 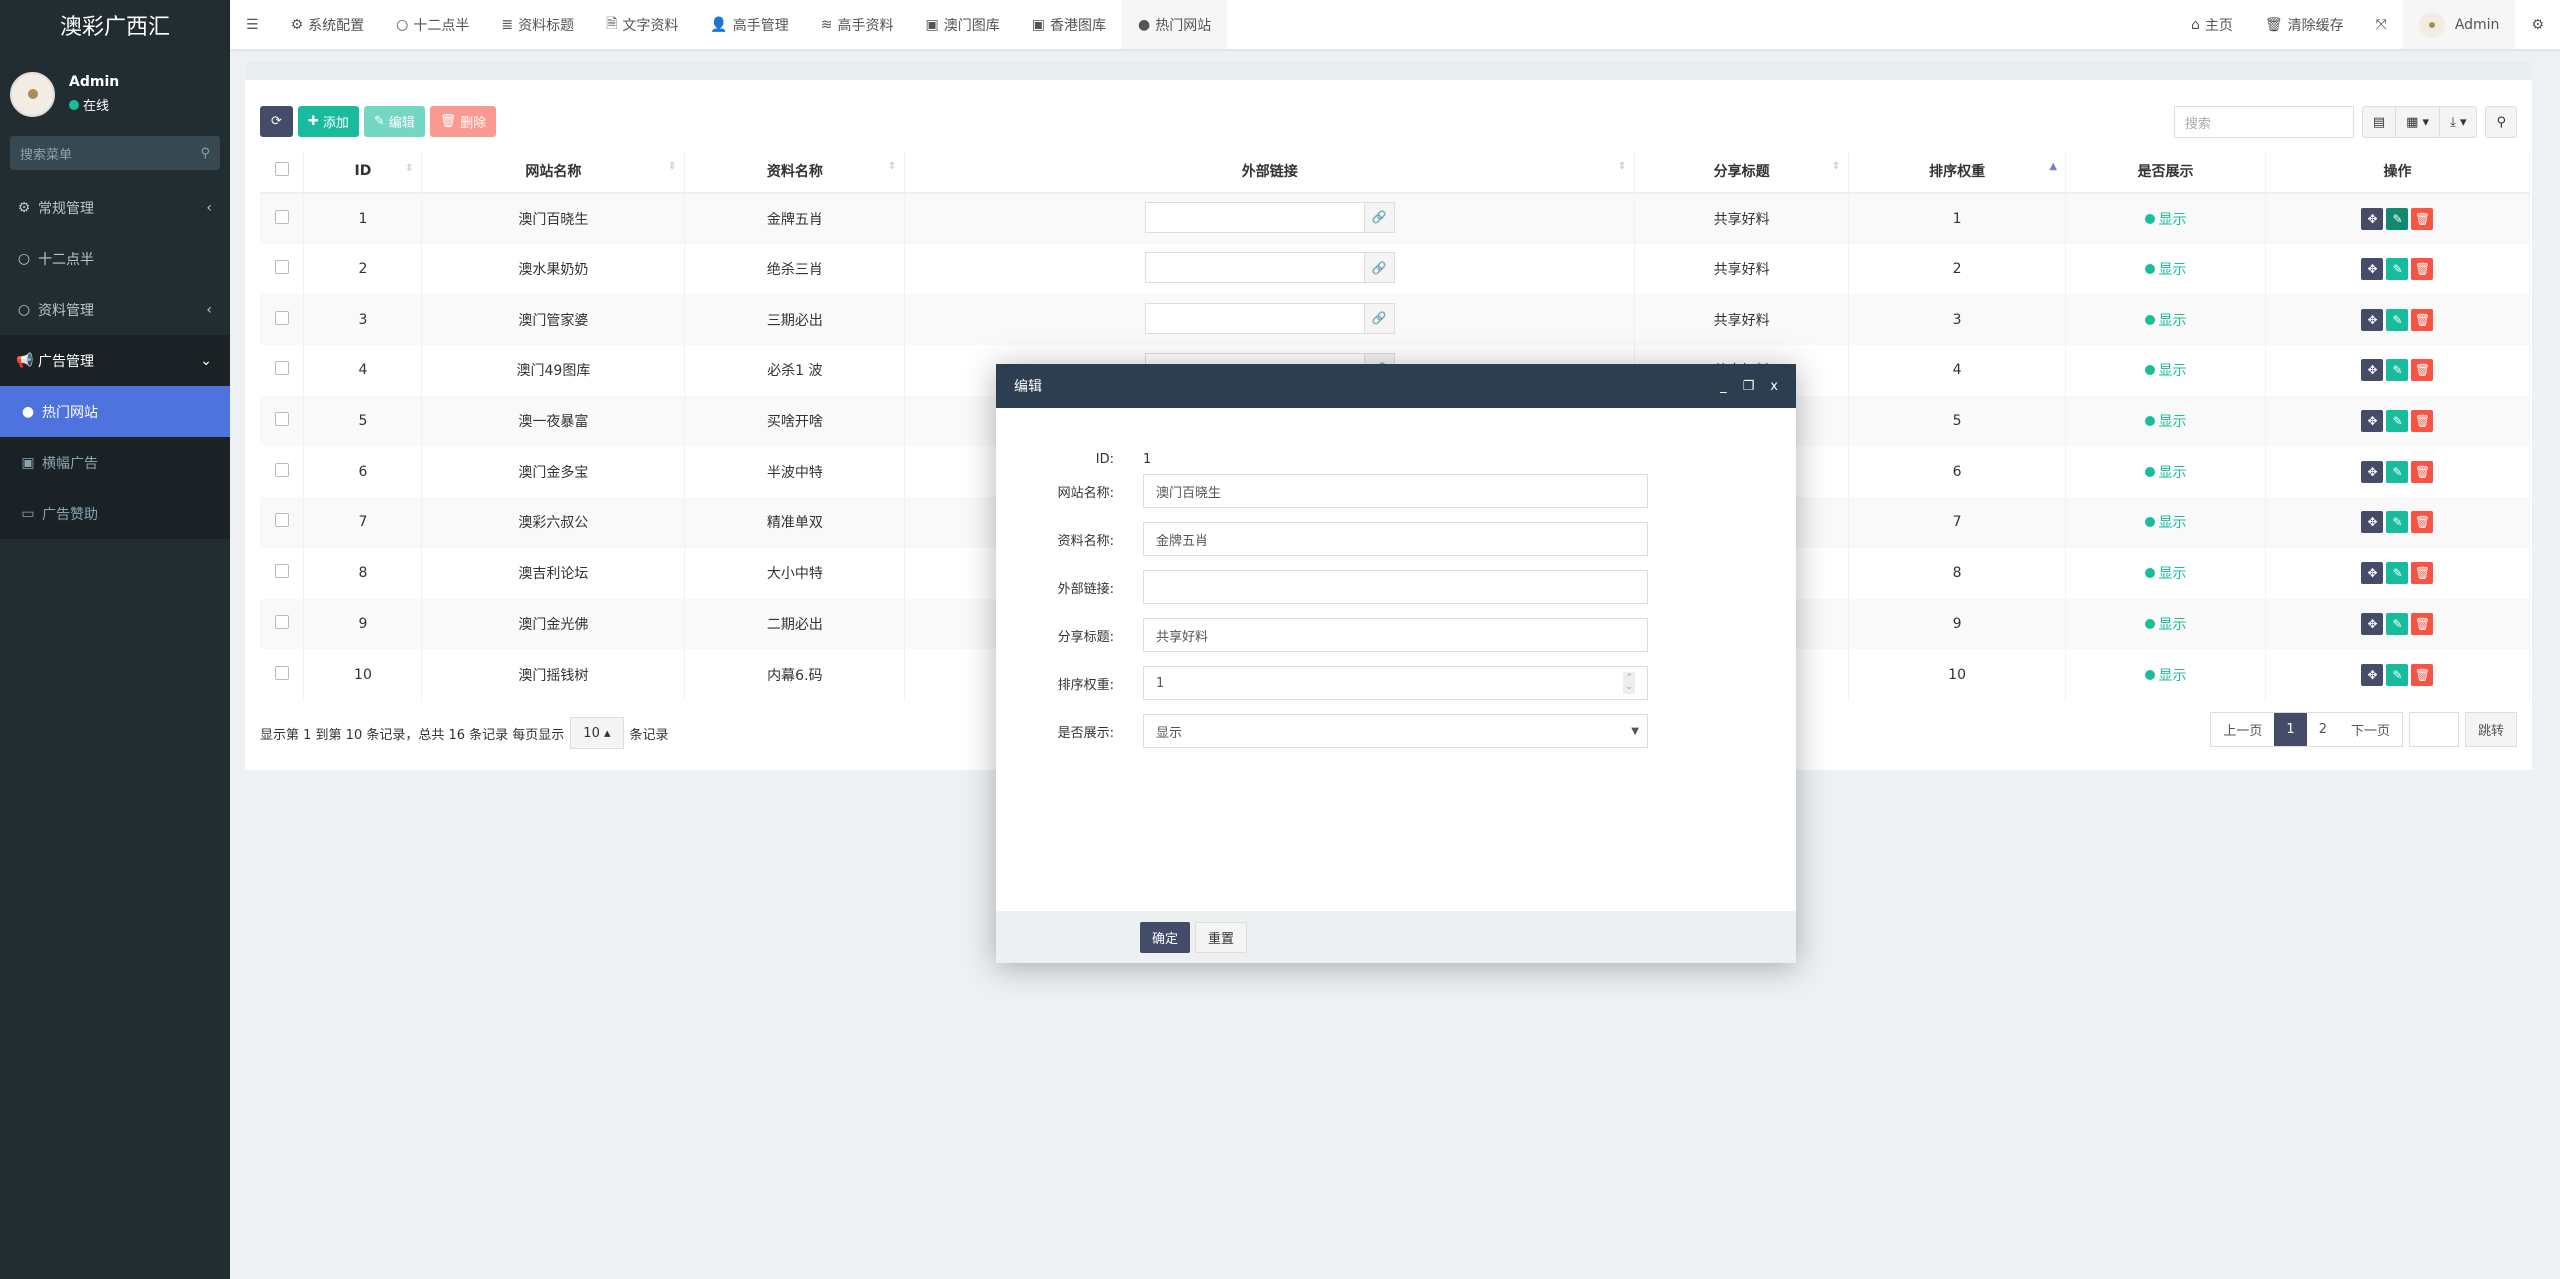 I want to click on advanced-search-button: ⚲, so click(x=2501, y=122).